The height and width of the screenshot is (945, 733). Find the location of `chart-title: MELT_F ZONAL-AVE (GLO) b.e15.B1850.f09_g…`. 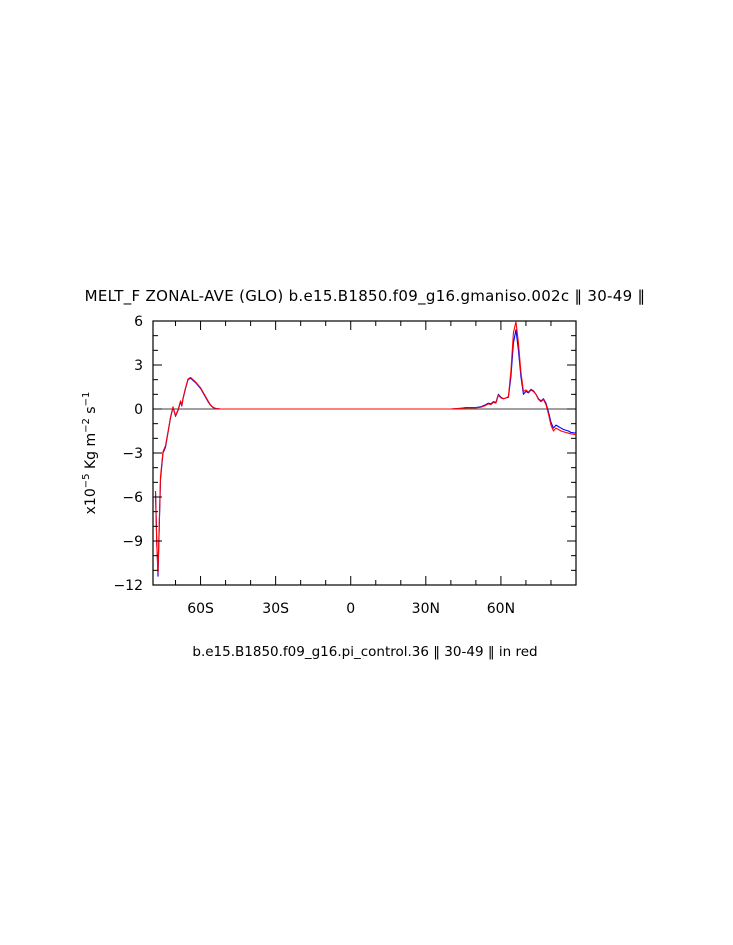

chart-title: MELT_F ZONAL-AVE (GLO) b.e15.B1850.f09_g… is located at coordinates (365, 296).